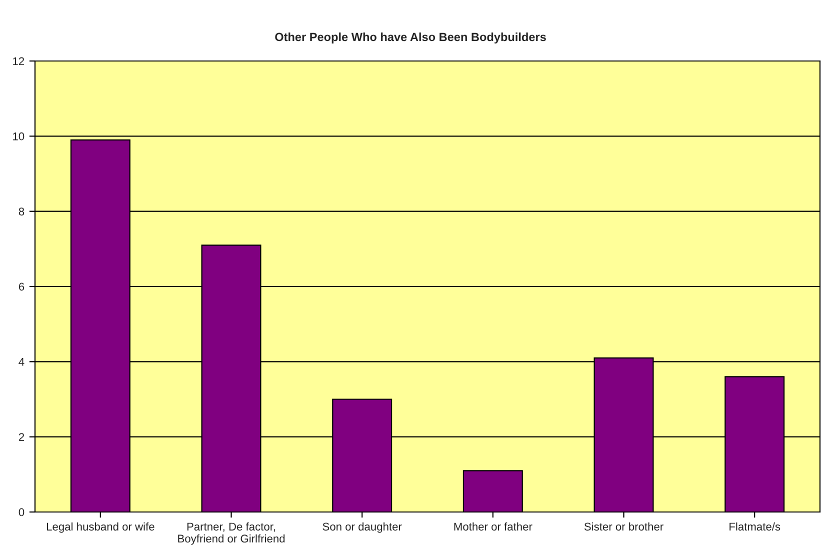  I want to click on y-tick-label: 2, so click(21, 437).